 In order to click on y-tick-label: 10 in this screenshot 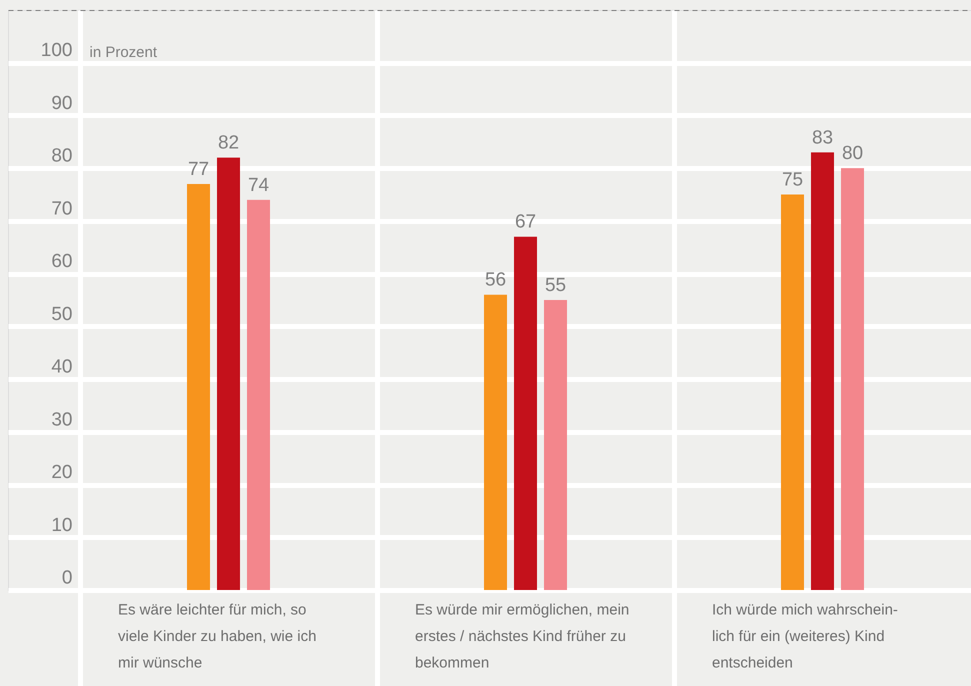, I will do `click(61, 525)`.